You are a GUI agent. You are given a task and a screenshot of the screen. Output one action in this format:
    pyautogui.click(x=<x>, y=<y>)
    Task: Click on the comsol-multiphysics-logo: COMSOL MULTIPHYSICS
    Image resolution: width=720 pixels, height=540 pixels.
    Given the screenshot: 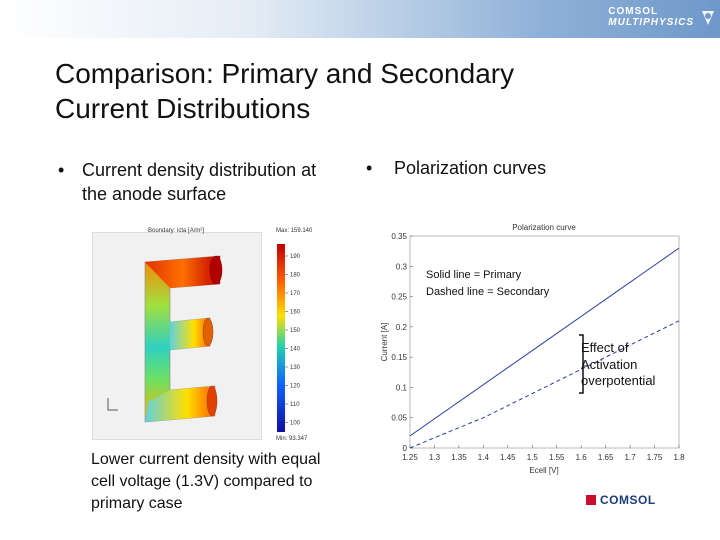 What is the action you would take?
    pyautogui.click(x=651, y=17)
    